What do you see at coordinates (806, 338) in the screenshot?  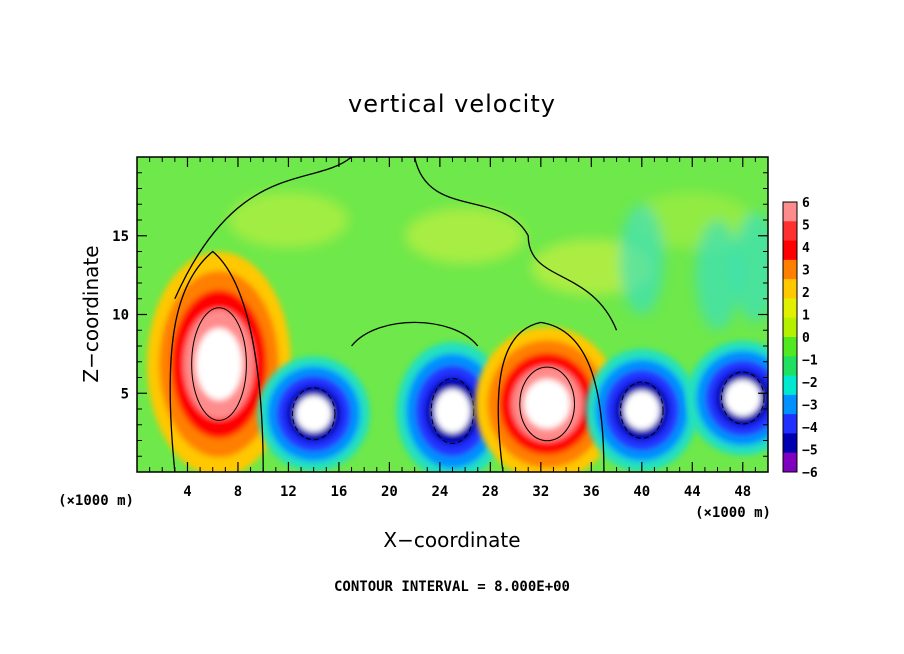 I see `colorbar-tick-label: 0` at bounding box center [806, 338].